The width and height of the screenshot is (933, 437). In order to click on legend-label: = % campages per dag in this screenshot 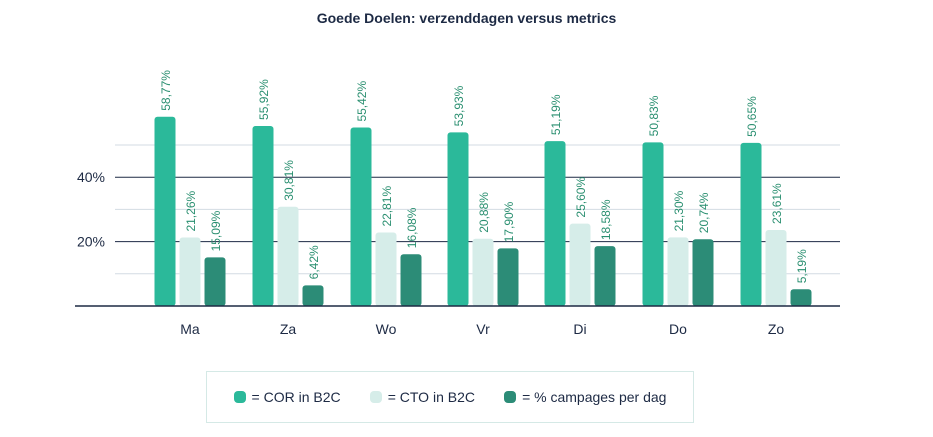, I will do `click(594, 397)`.